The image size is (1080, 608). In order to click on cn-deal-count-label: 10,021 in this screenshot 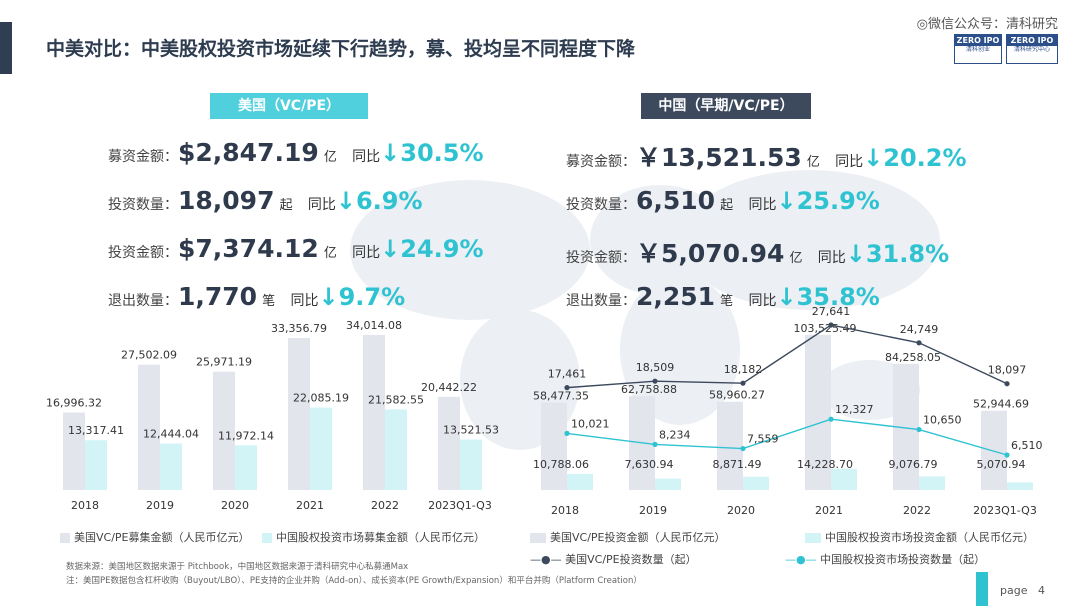, I will do `click(590, 423)`.